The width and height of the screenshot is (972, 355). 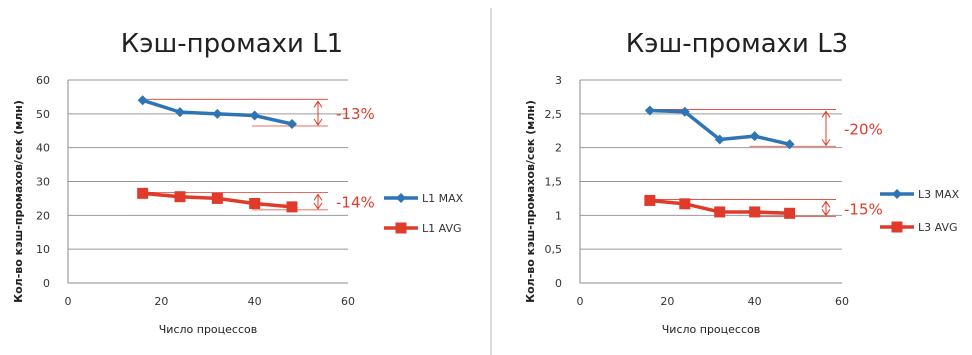 I want to click on y-tick-label: 50, so click(x=43, y=114).